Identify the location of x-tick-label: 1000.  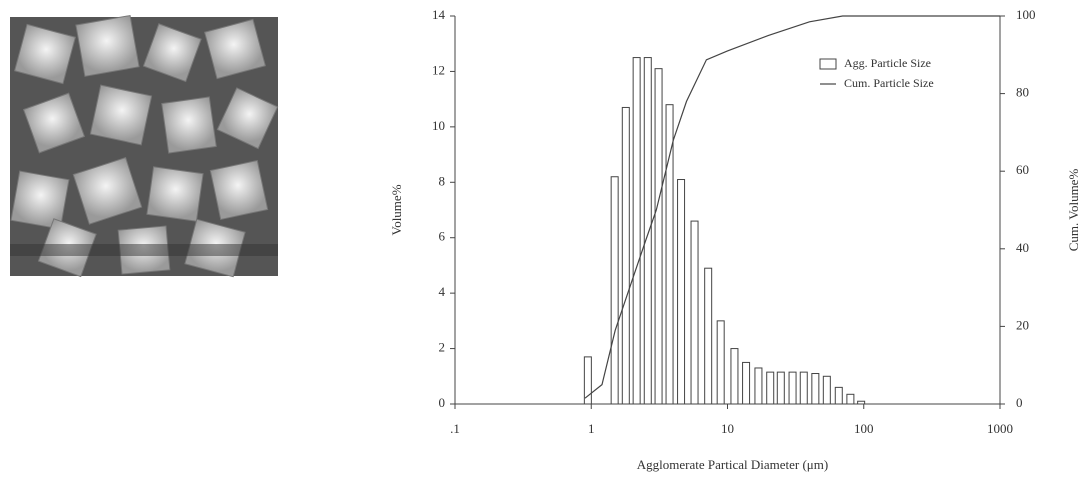
(1000, 428).